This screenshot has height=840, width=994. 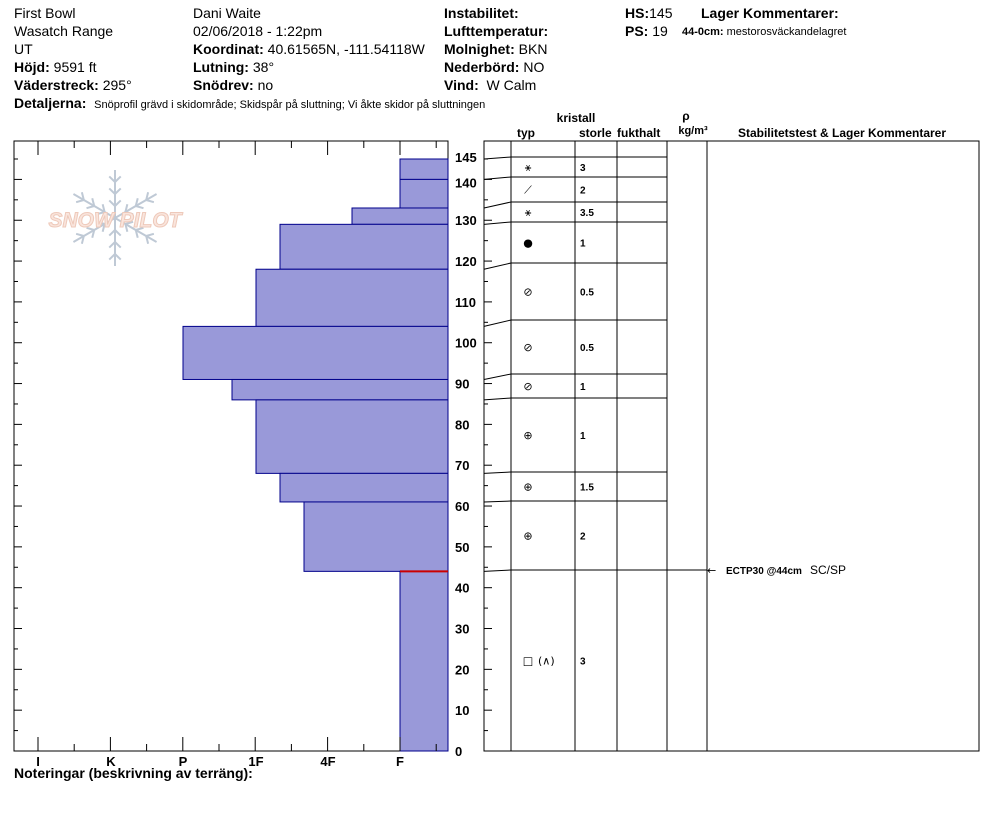 I want to click on location: First Bowl, so click(x=45, y=13).